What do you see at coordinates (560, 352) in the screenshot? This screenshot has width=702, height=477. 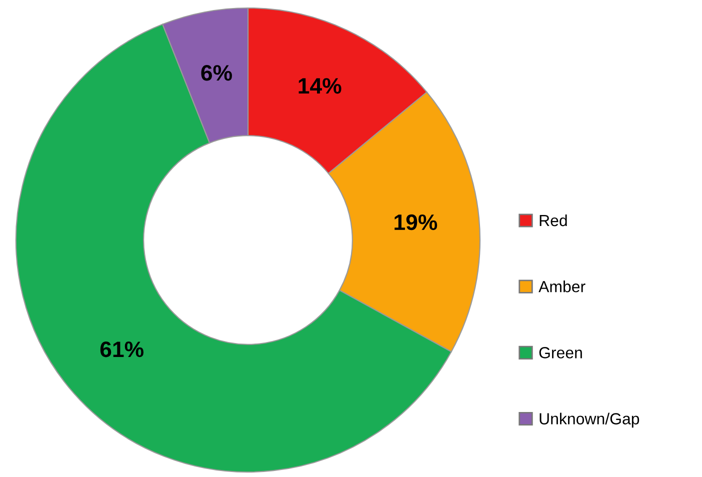 I see `legend-label: Green` at bounding box center [560, 352].